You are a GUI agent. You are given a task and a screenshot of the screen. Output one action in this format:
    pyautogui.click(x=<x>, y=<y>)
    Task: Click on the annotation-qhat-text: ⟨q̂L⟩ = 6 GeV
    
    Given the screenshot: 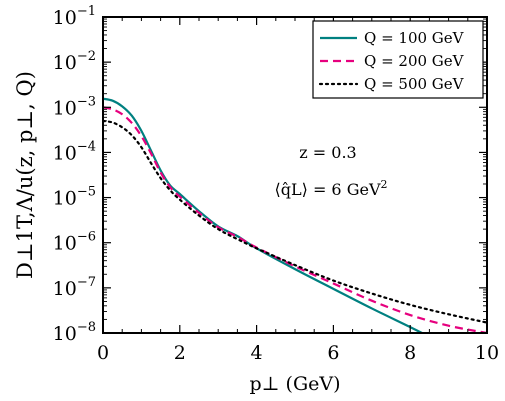 What is the action you would take?
    pyautogui.click(x=328, y=189)
    